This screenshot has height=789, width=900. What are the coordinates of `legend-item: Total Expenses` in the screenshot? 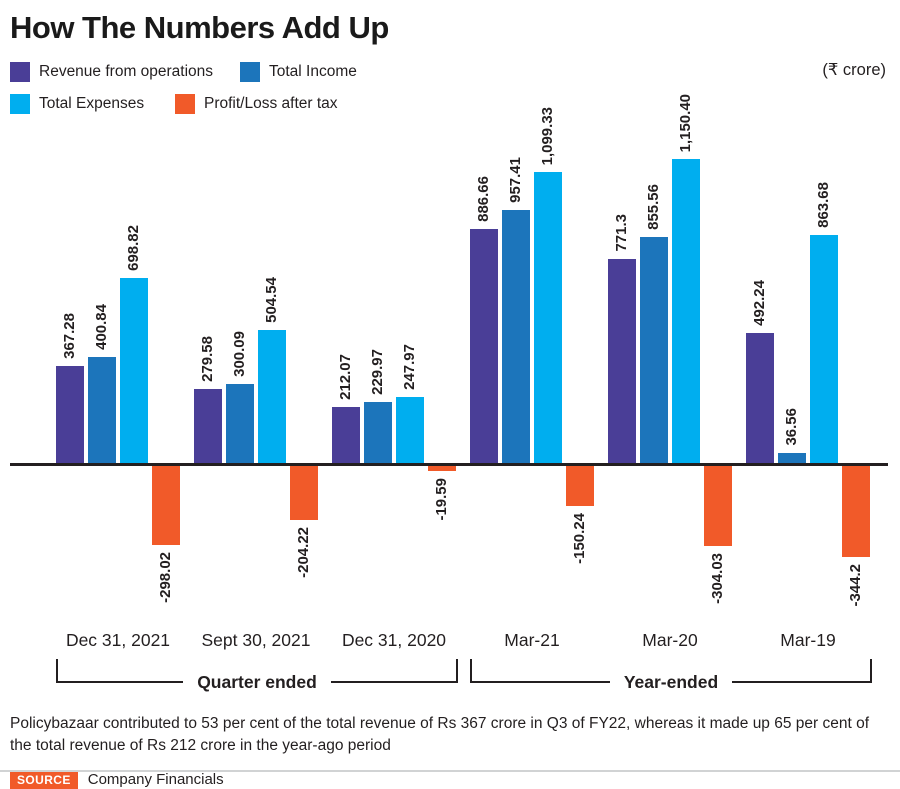 It's located at (92, 104).